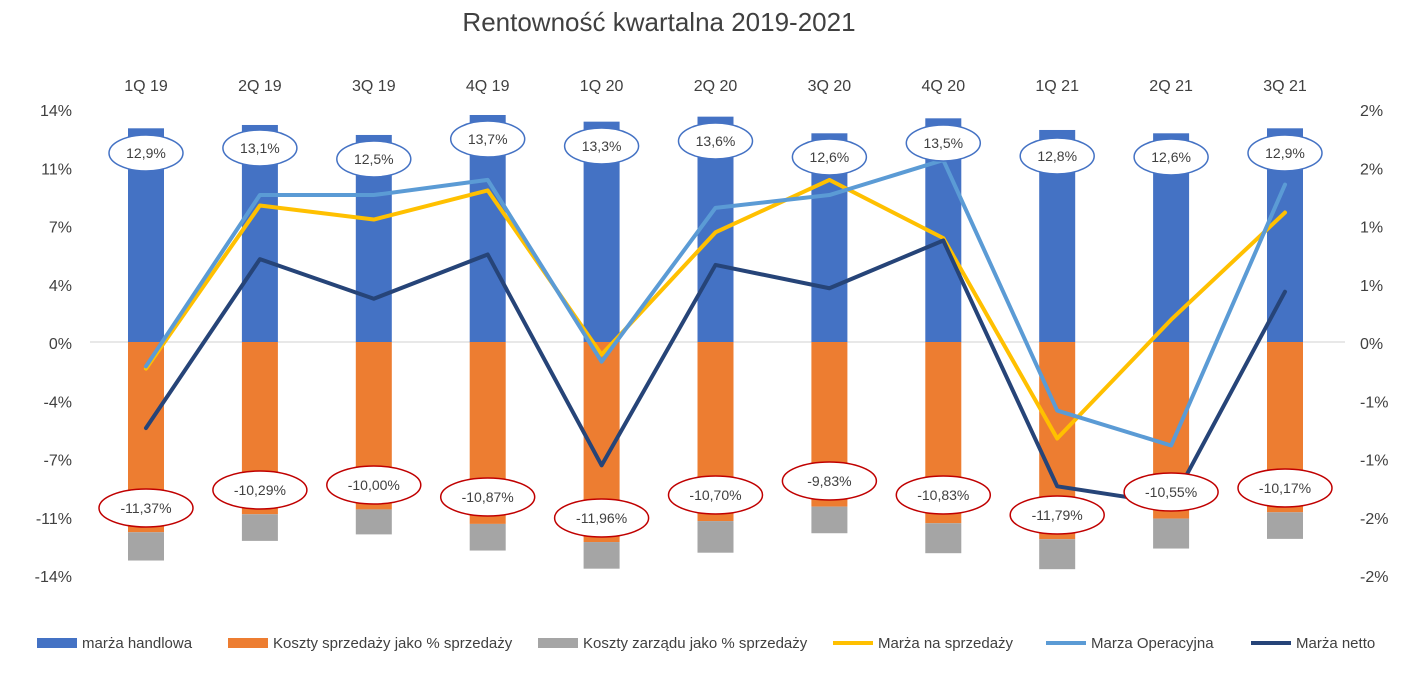 The height and width of the screenshot is (691, 1421). What do you see at coordinates (944, 86) in the screenshot?
I see `category-label: 4Q 20` at bounding box center [944, 86].